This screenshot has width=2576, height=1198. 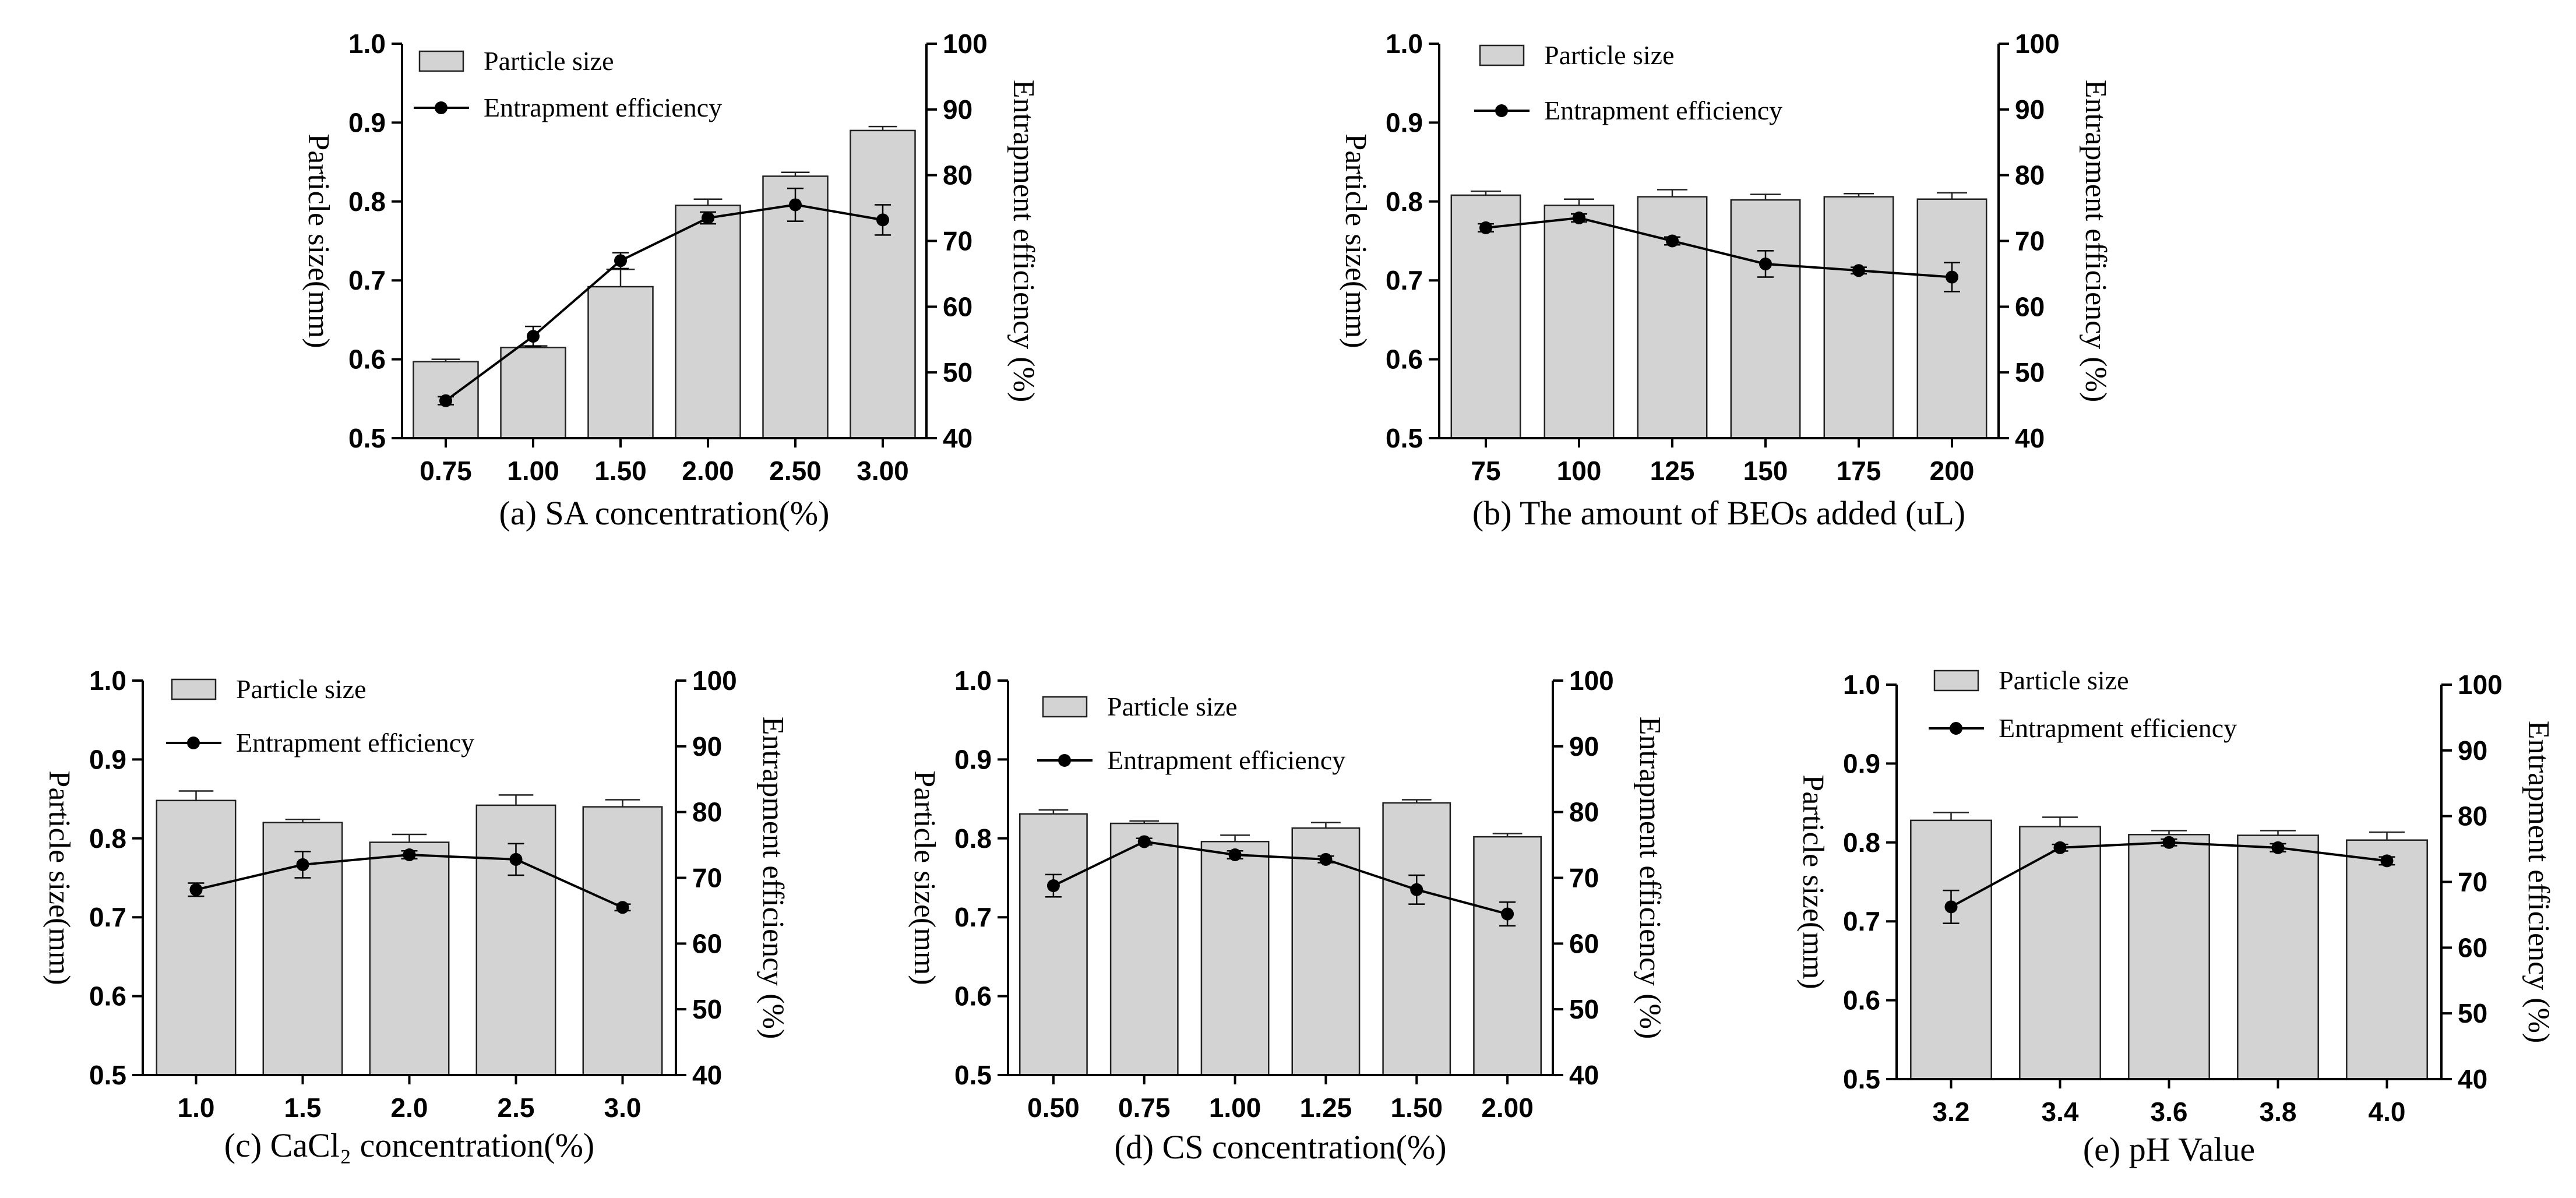 I want to click on right-tick-label-e-1: 50, so click(x=2472, y=1013).